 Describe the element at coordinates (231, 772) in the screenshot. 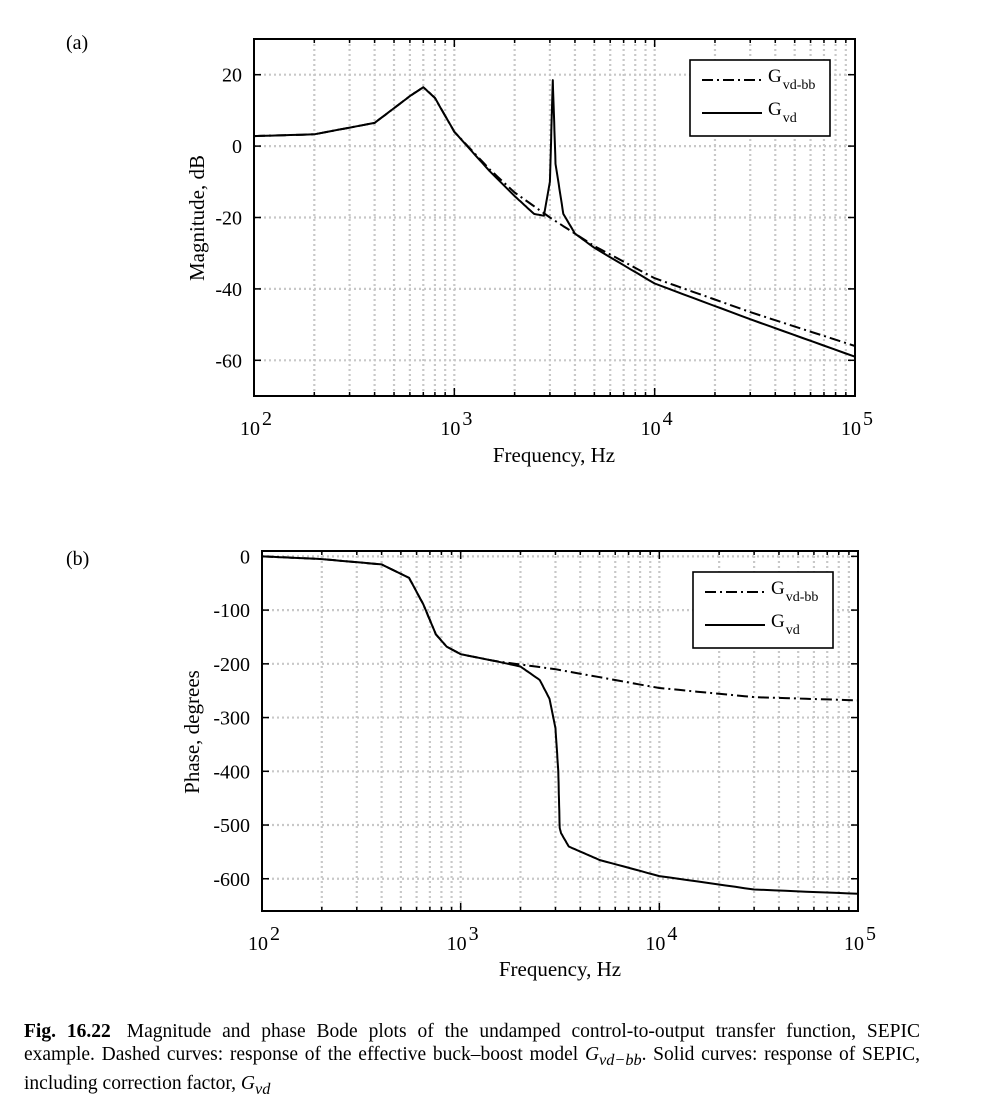

I see `y-tick-label: -400` at that location.